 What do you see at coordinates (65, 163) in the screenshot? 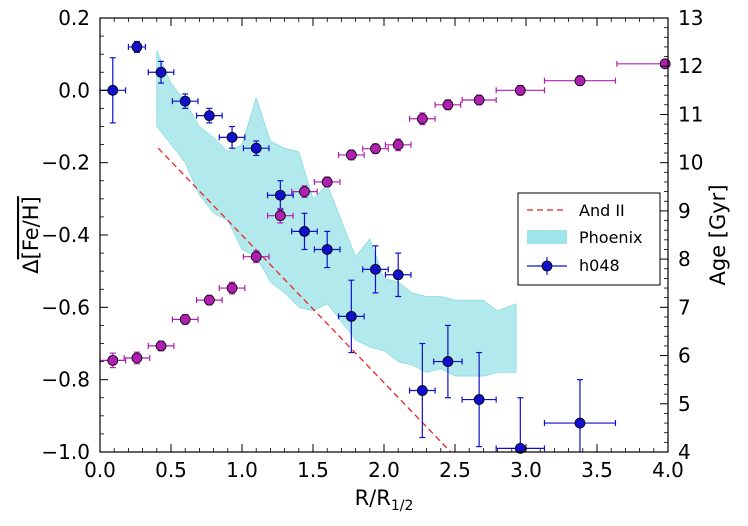
I see `y-left-tick-label: −0.2` at bounding box center [65, 163].